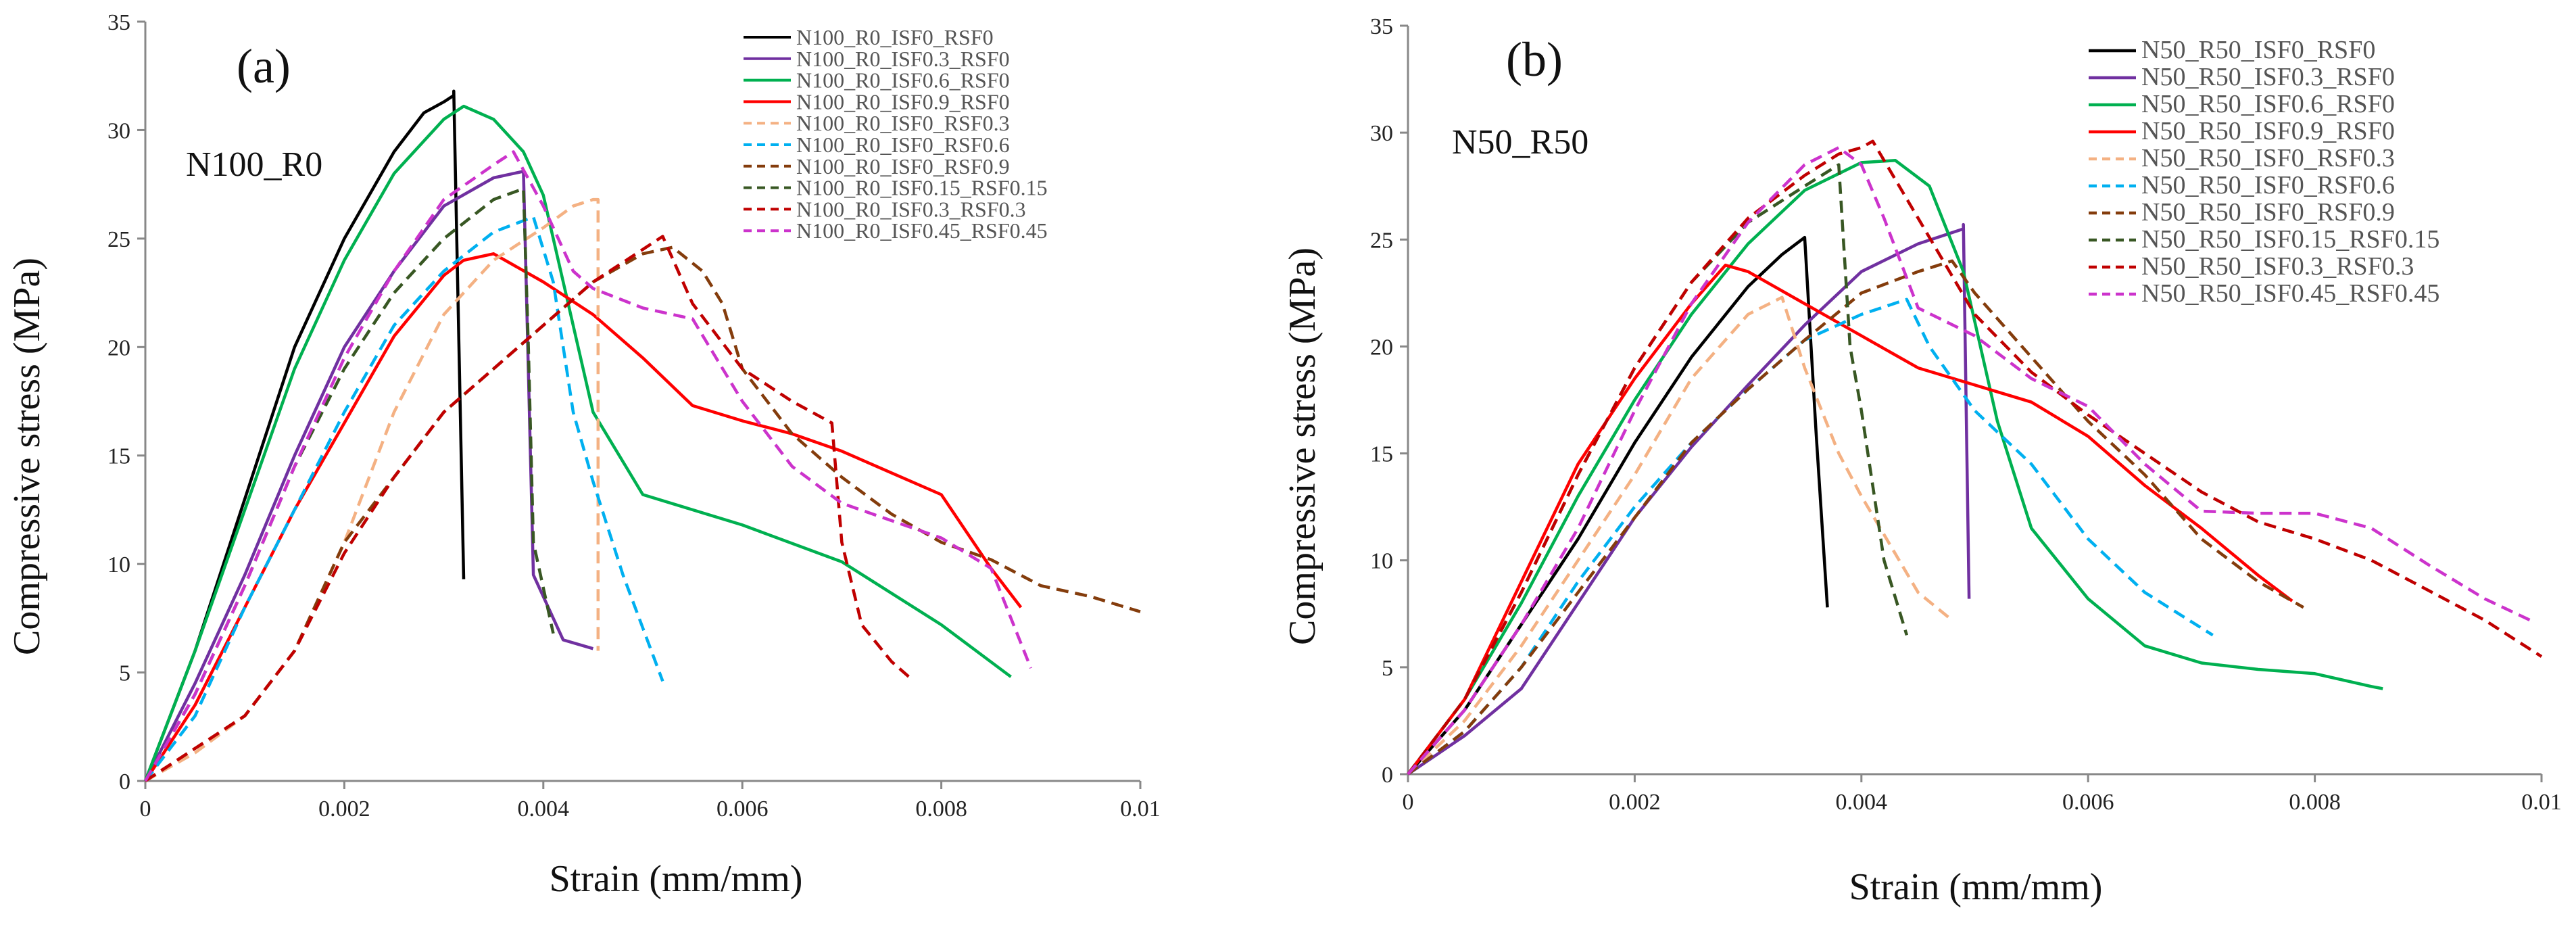 This screenshot has height=927, width=2576. I want to click on panel-b-y-tick-label: 25, so click(1381, 240).